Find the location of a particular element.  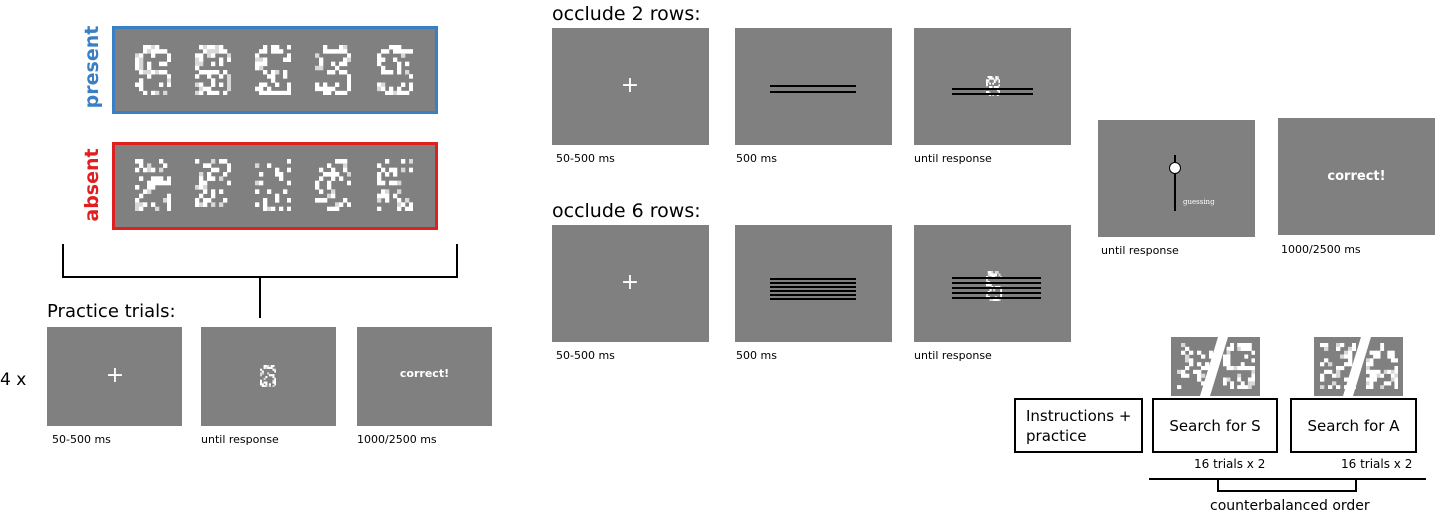

absent-panel is located at coordinates (275, 186).